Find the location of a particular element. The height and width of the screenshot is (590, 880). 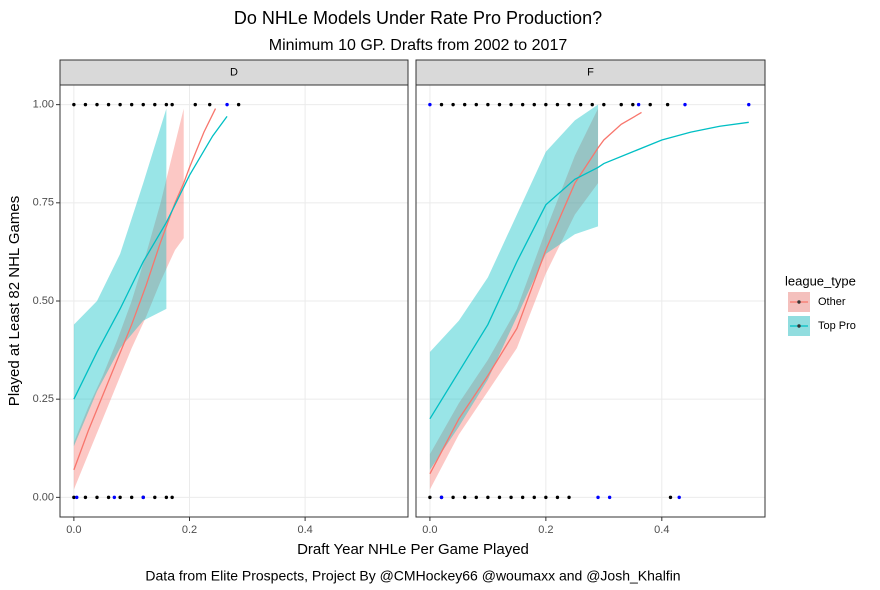

y-tick-label: 0.00 is located at coordinates (43, 497).